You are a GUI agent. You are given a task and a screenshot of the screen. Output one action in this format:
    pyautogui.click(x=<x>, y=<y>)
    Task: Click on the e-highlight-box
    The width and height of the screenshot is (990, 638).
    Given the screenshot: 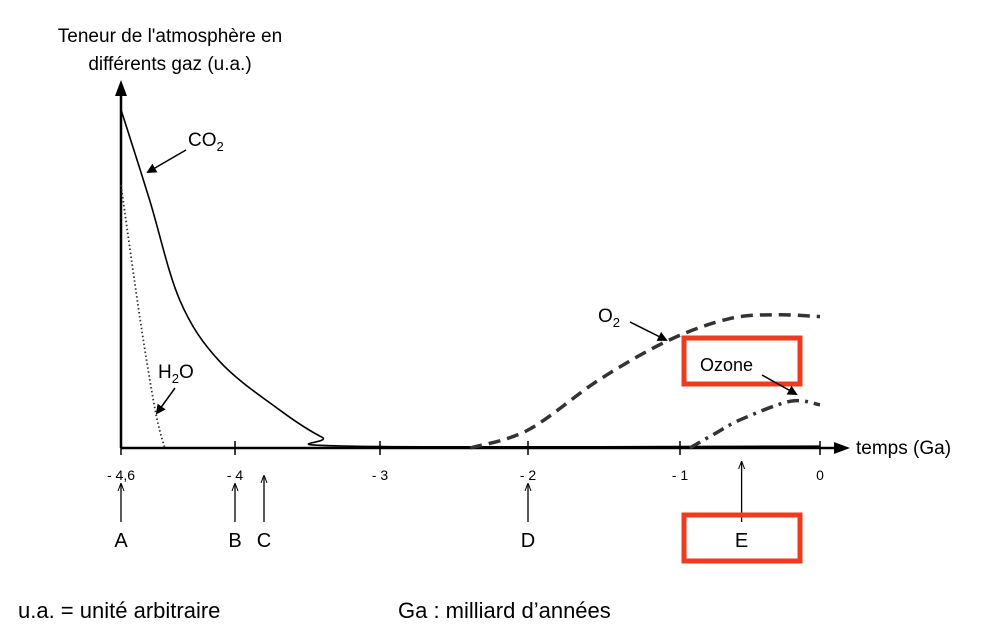 What is the action you would take?
    pyautogui.click(x=742, y=538)
    